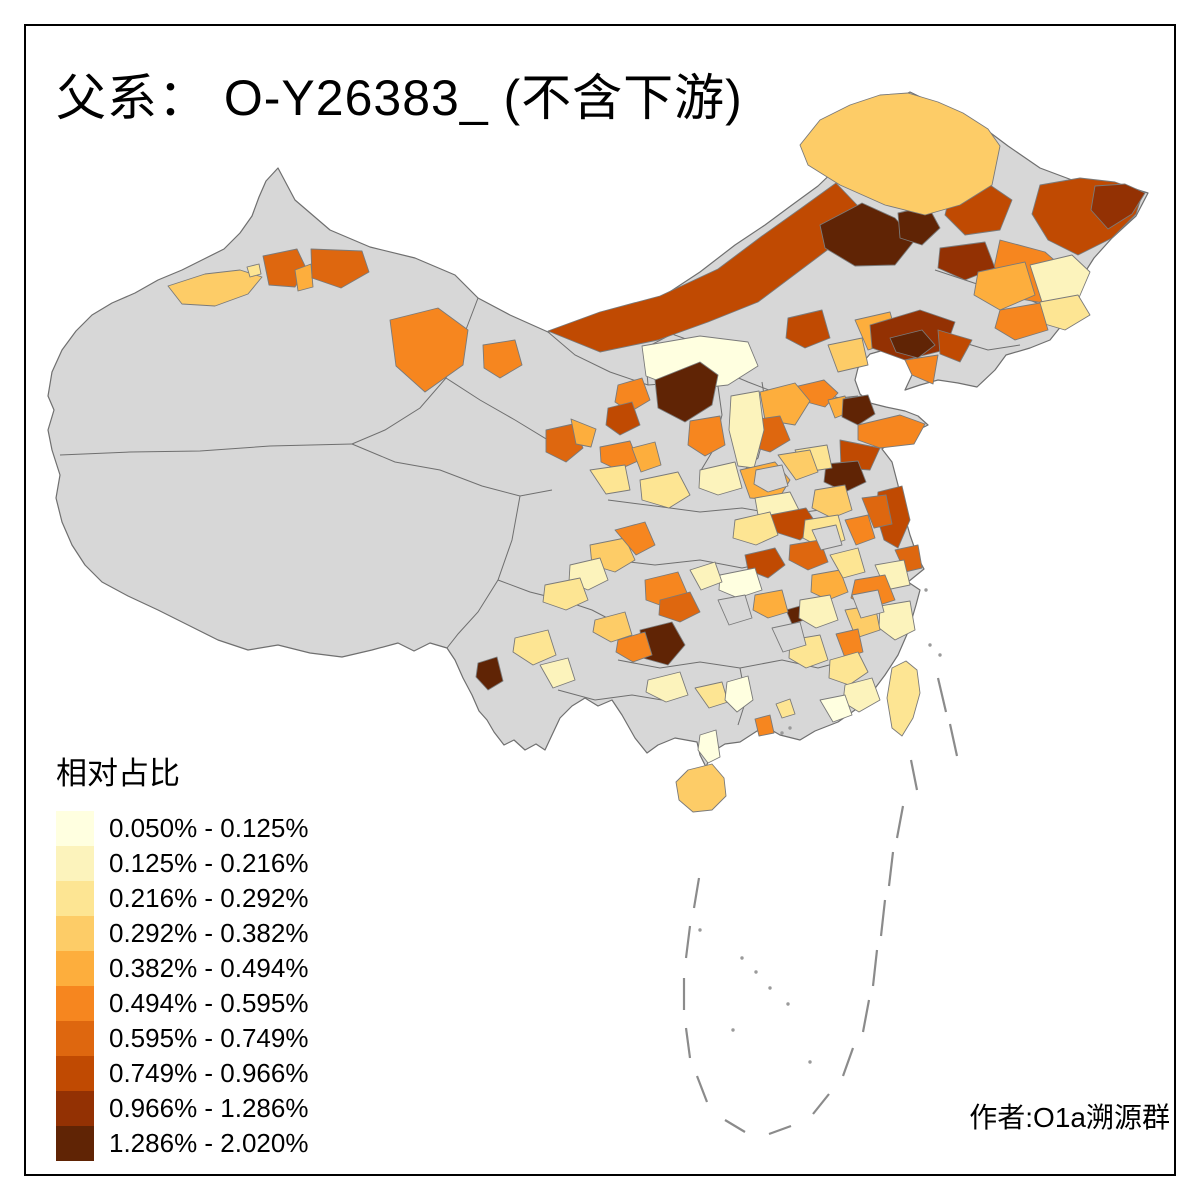 The height and width of the screenshot is (1200, 1200). What do you see at coordinates (182, 1038) in the screenshot?
I see `legend-item: 0.595% - 0.749%` at bounding box center [182, 1038].